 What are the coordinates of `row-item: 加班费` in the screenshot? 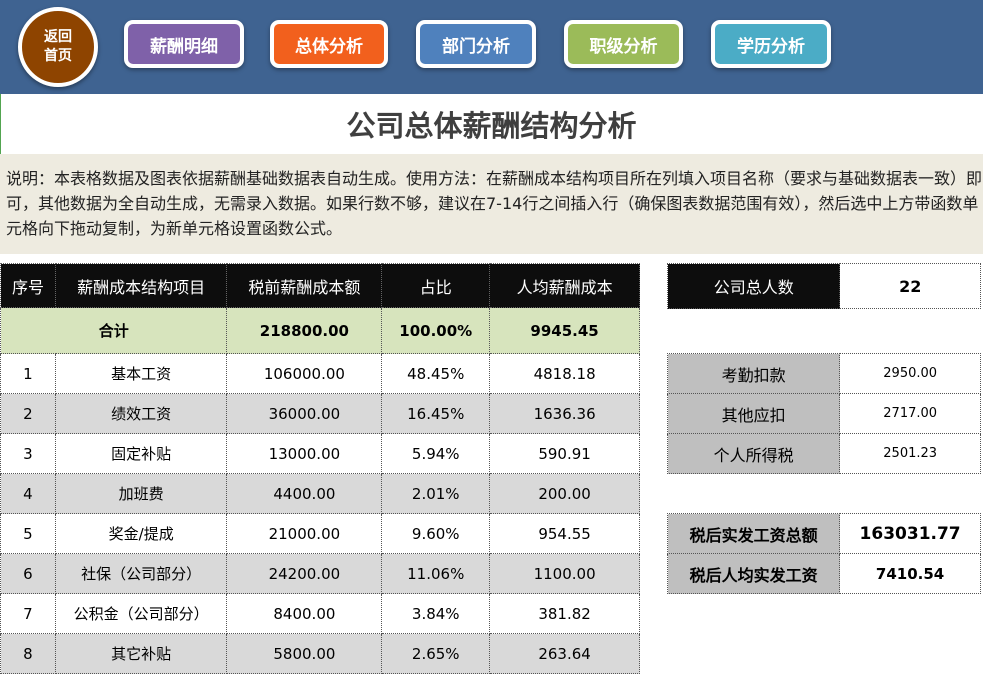 It's located at (141, 493).